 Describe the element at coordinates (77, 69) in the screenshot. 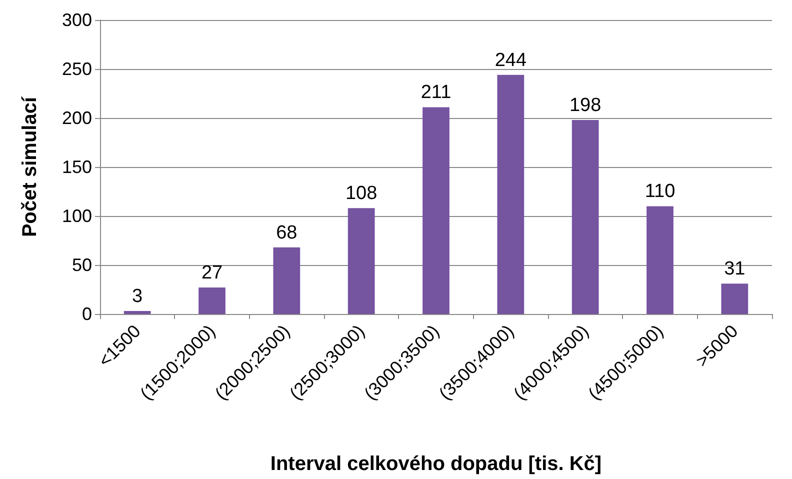

I see `y-tick-label: 250` at that location.